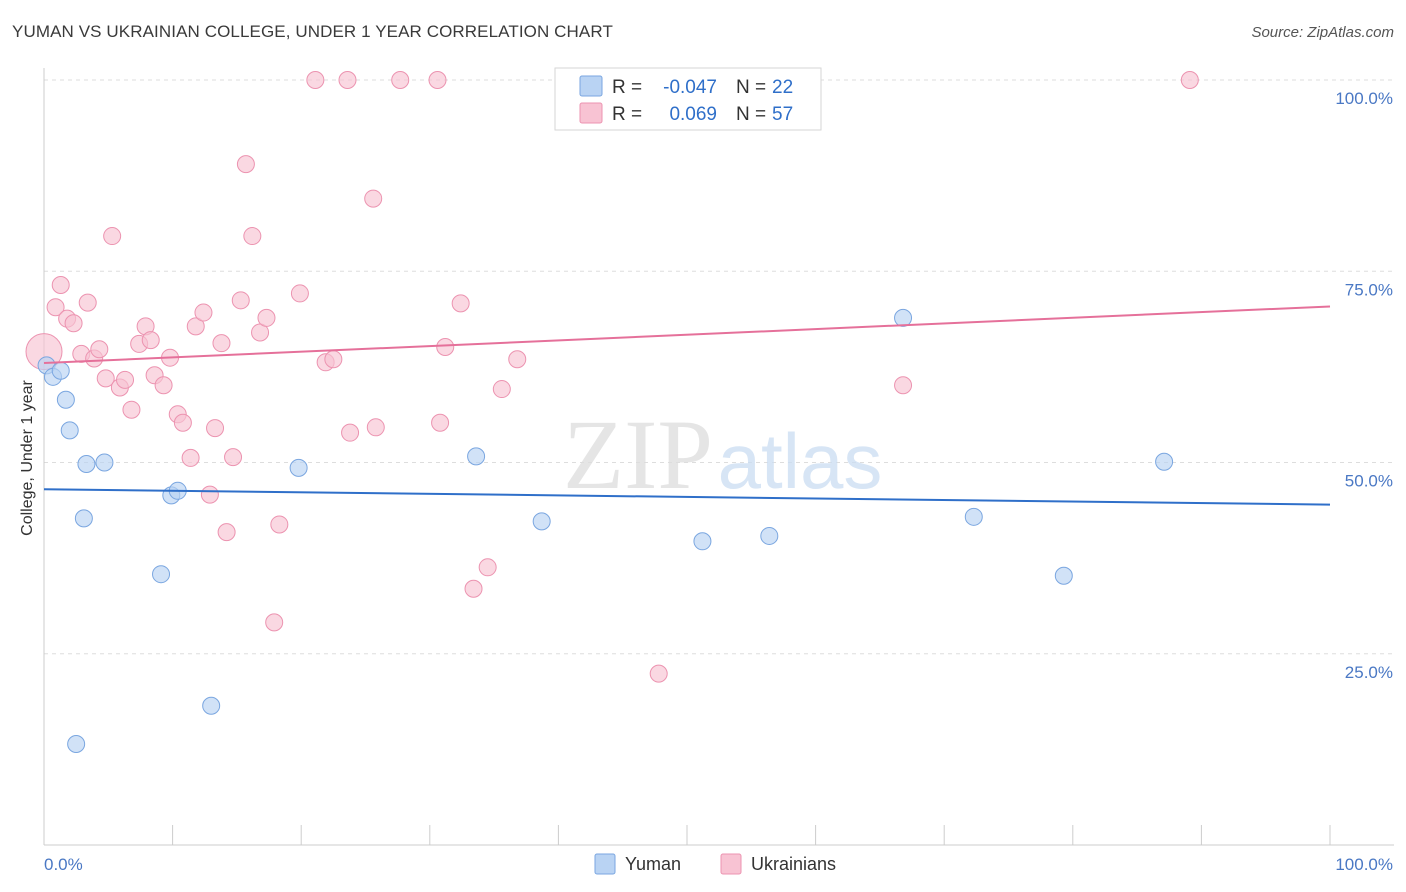 This screenshot has width=1406, height=892. Describe the element at coordinates (627, 87) in the screenshot. I see `stats-legend-r-label-yuman: R =` at that location.